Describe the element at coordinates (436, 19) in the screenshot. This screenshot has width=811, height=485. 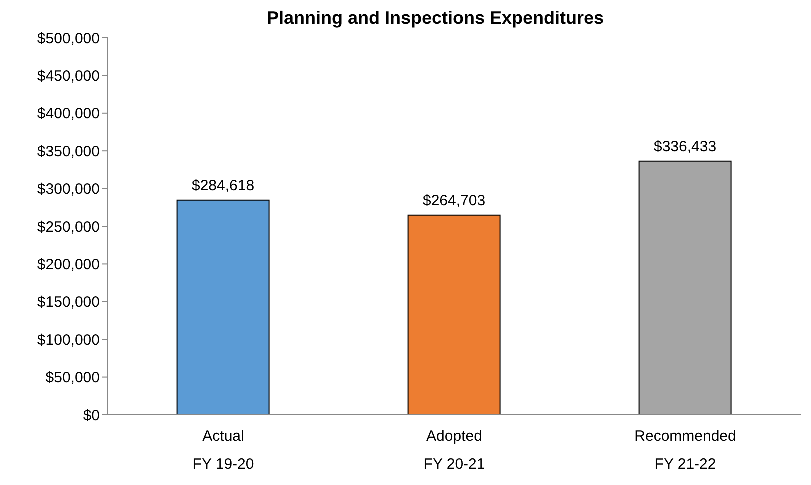
I see `chart-title: Planning and Inspections Expenditures` at that location.